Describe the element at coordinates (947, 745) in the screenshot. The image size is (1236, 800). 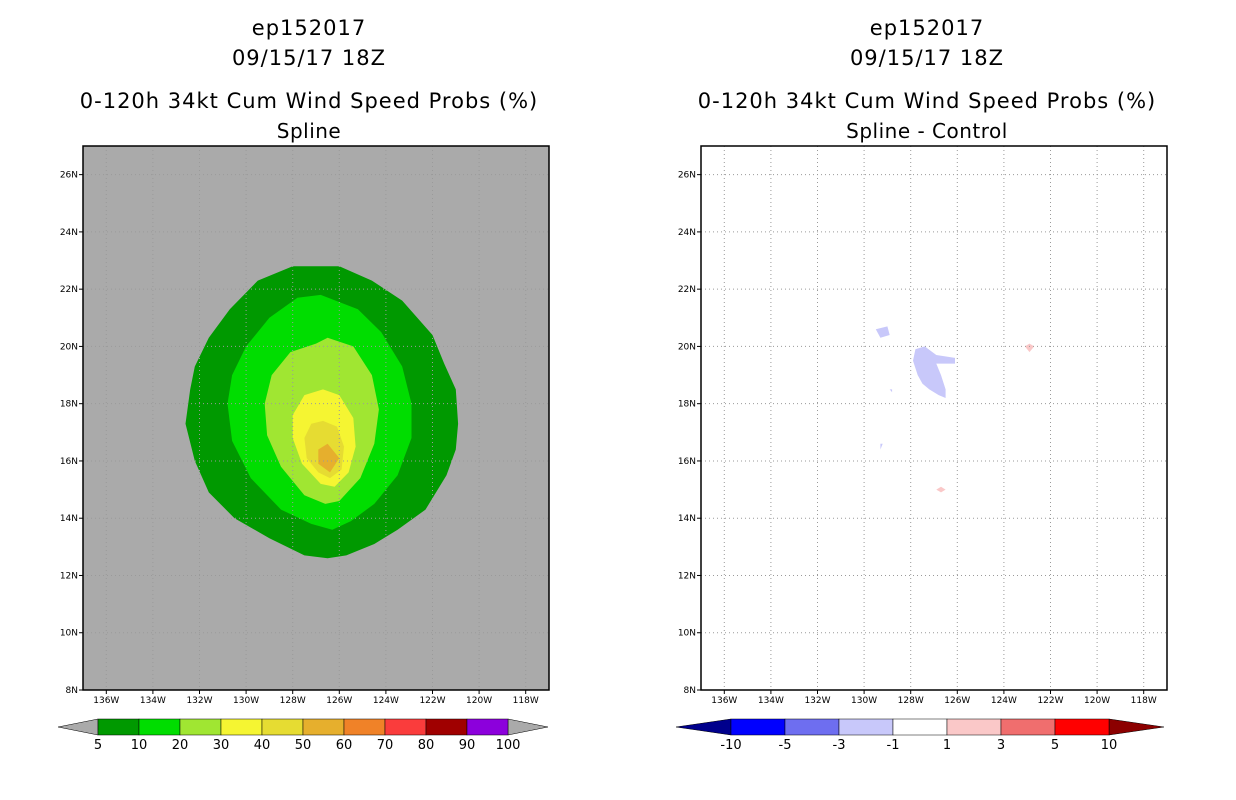
I see `colorbar-label: 1` at that location.